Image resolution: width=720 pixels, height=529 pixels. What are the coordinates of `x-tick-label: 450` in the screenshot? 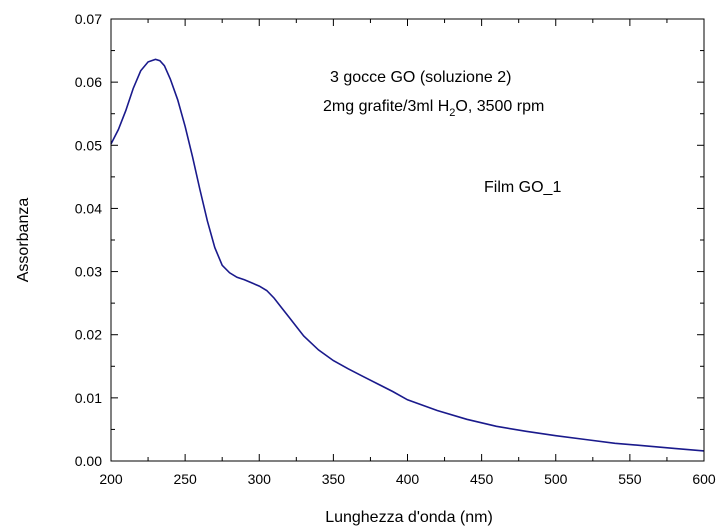 It's located at (482, 479).